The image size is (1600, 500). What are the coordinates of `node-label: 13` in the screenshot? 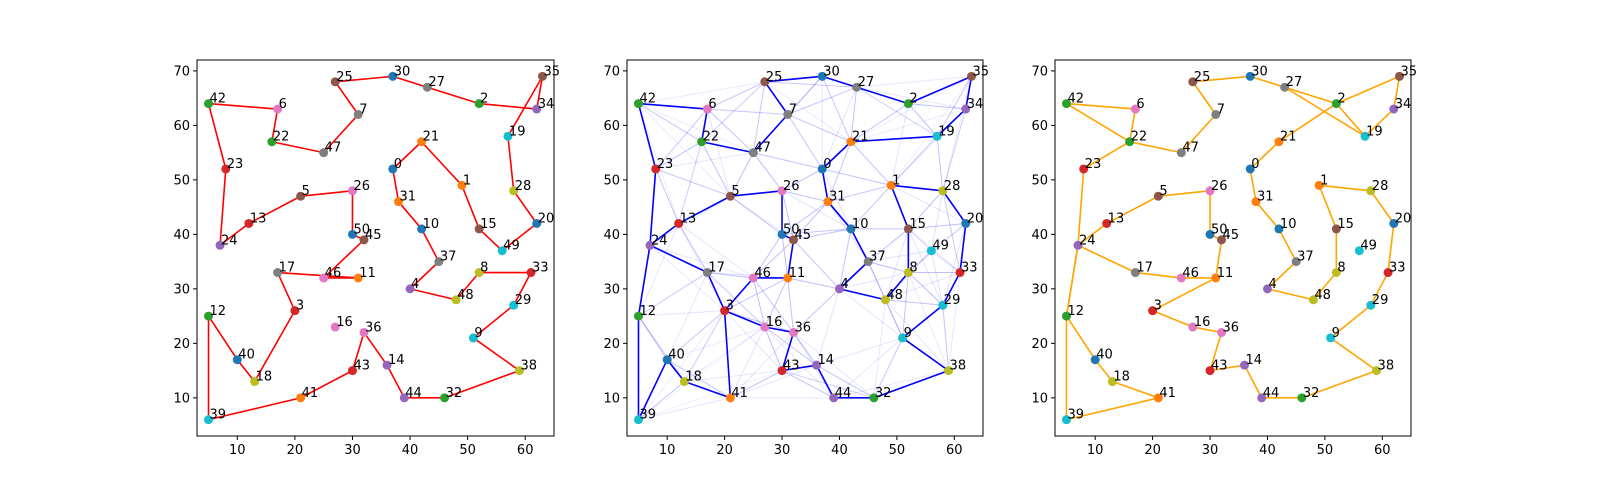 It's located at (1116, 218).